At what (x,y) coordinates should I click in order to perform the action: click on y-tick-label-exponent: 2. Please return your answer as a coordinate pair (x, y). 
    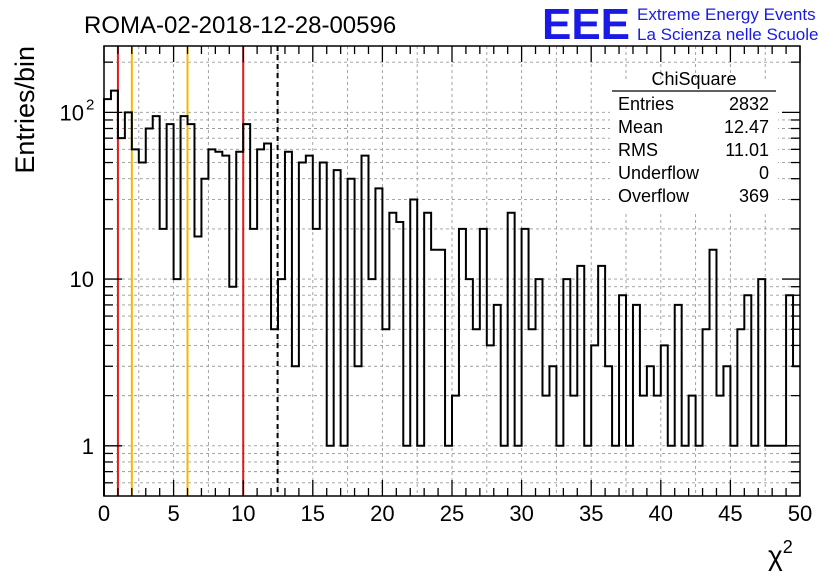
    Looking at the image, I should click on (90, 104).